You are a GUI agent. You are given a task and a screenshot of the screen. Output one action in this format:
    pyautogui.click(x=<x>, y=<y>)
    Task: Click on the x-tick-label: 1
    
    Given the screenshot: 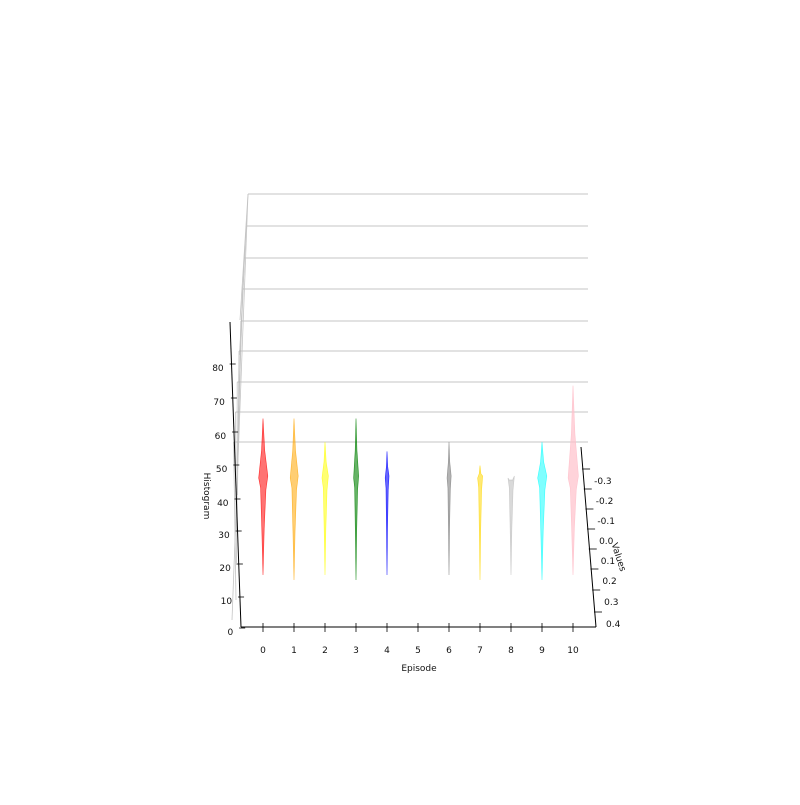 What is the action you would take?
    pyautogui.click(x=294, y=651)
    